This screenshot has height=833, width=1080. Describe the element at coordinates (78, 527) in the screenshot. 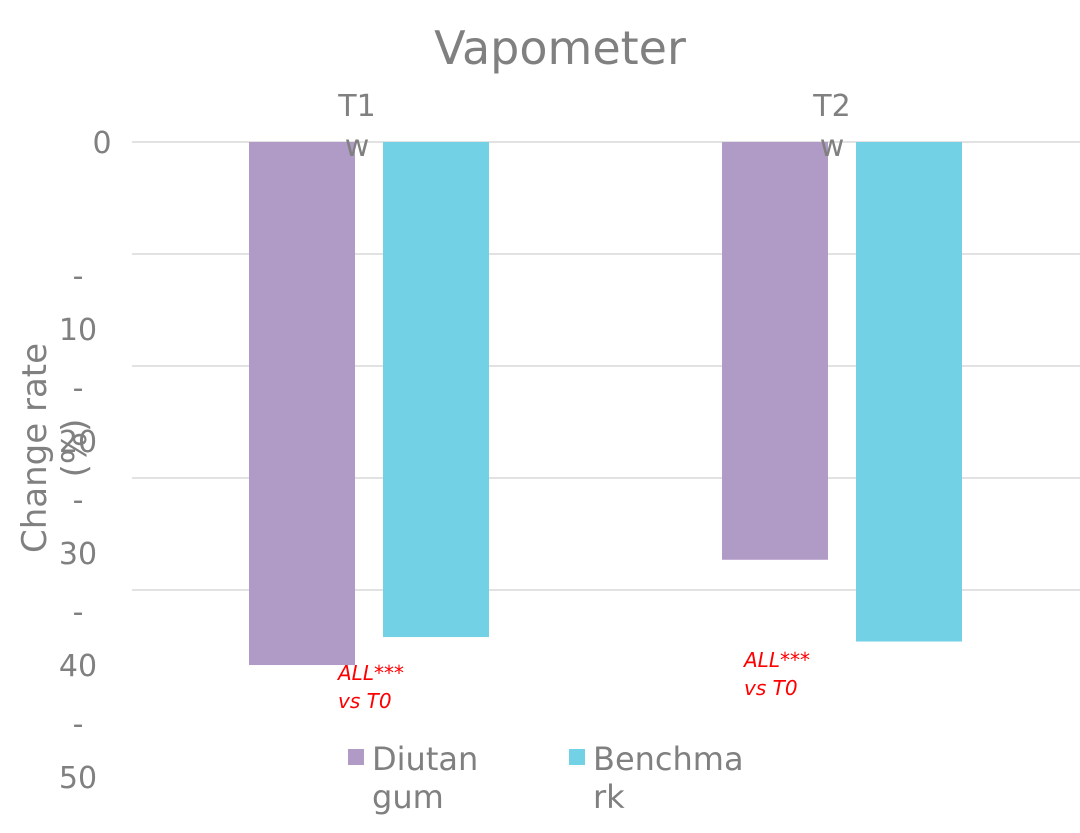

I see `y-tick-label: - 30` at that location.